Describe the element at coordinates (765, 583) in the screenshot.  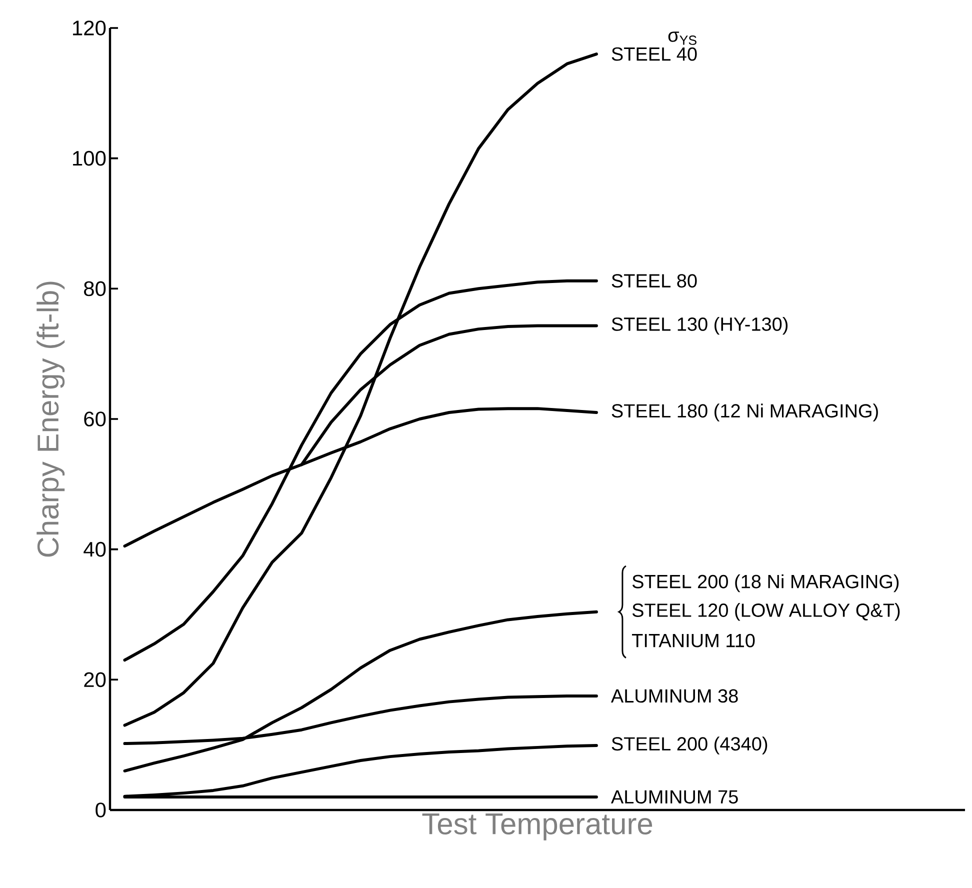
I see `text: STEEL 200 (18 Ni MARAGING)` at that location.